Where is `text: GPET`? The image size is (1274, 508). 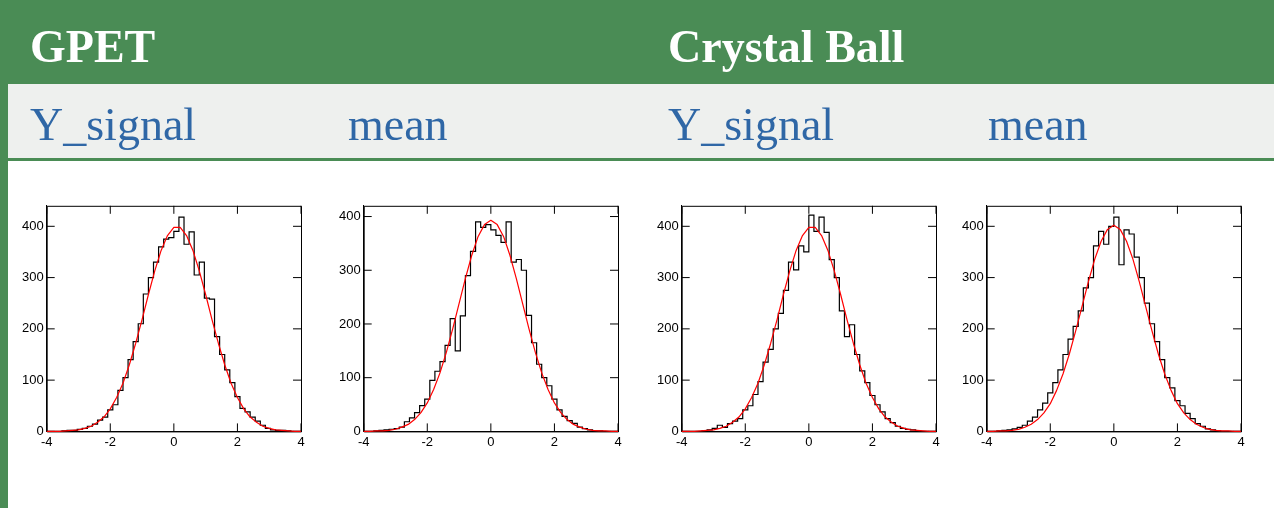 text: GPET is located at coordinates (93, 46).